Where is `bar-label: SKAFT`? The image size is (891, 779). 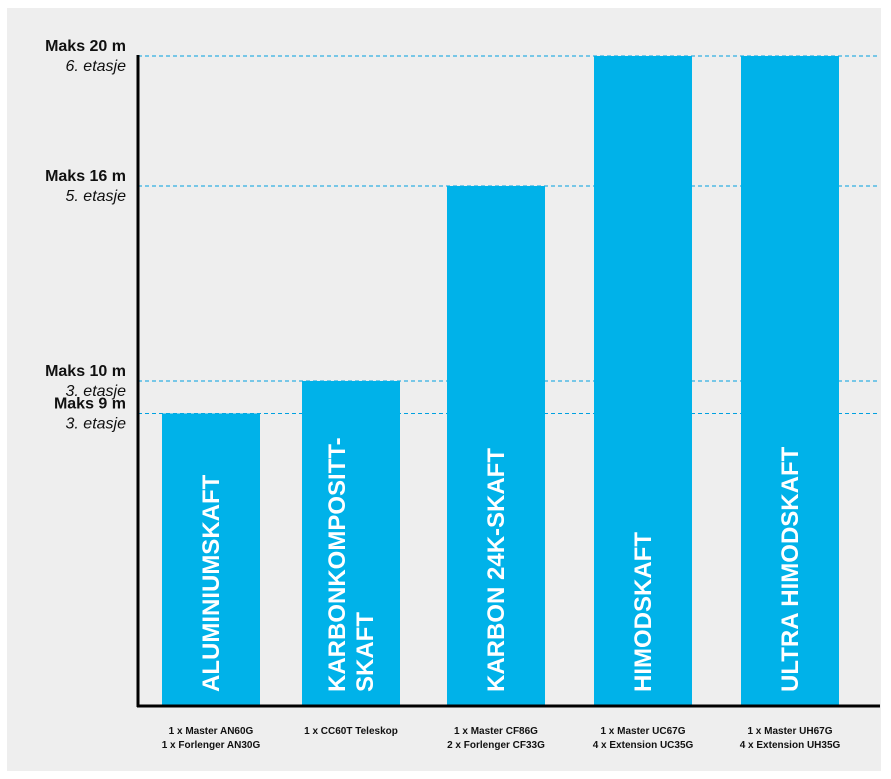
bar-label: SKAFT is located at coordinates (365, 652).